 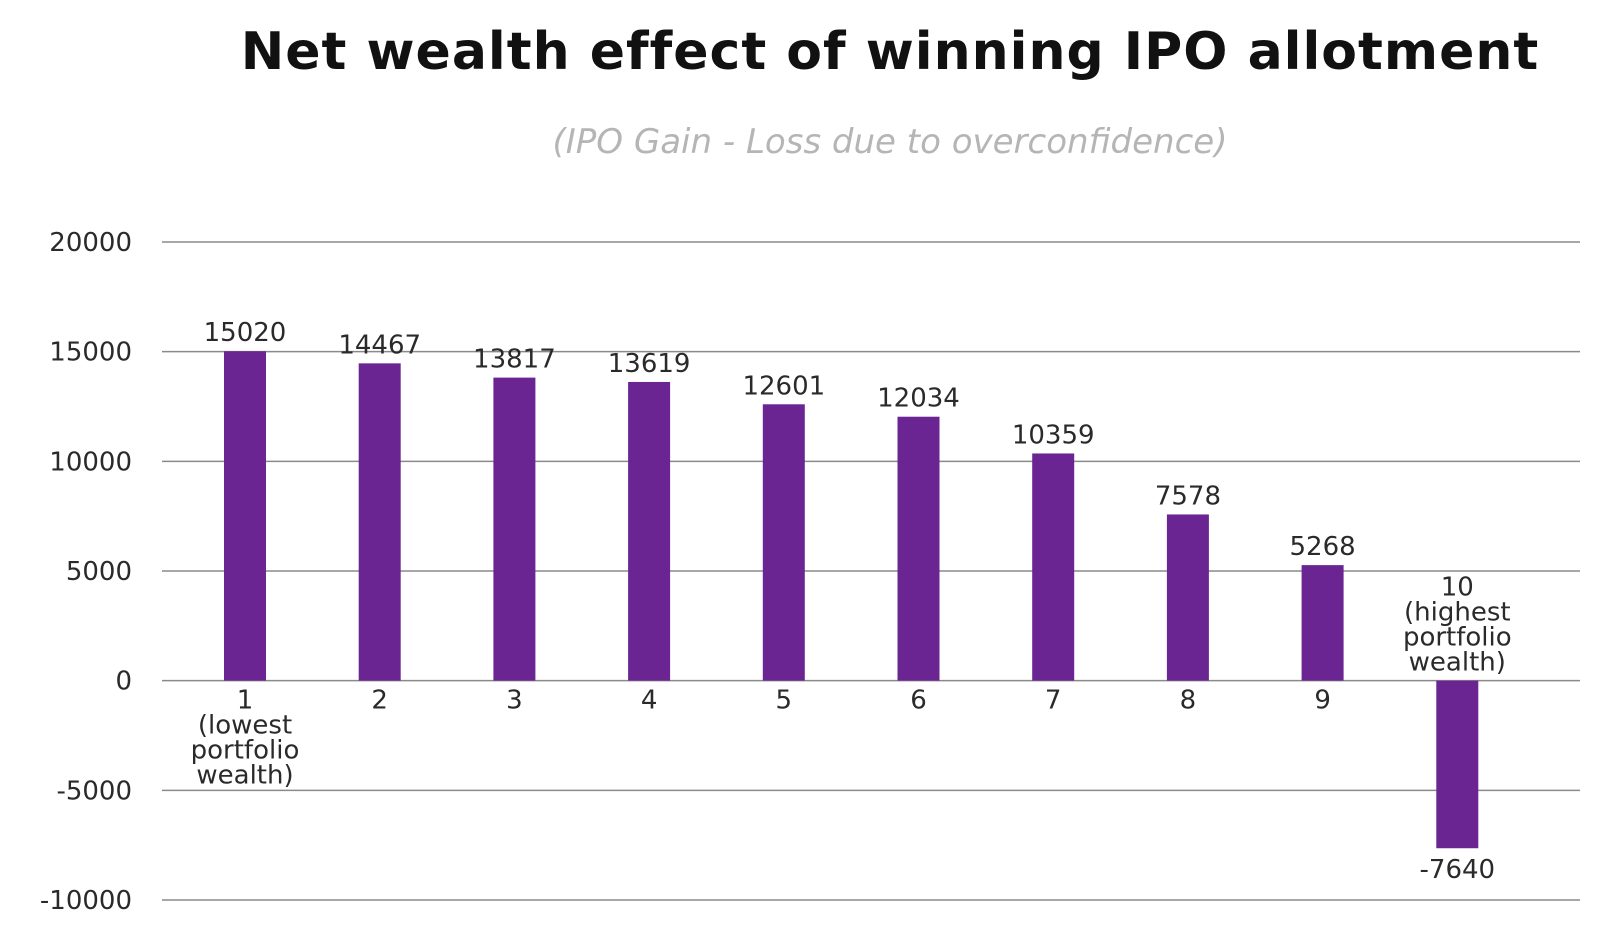 What do you see at coordinates (784, 701) in the screenshot?
I see `x-category-label: 5` at bounding box center [784, 701].